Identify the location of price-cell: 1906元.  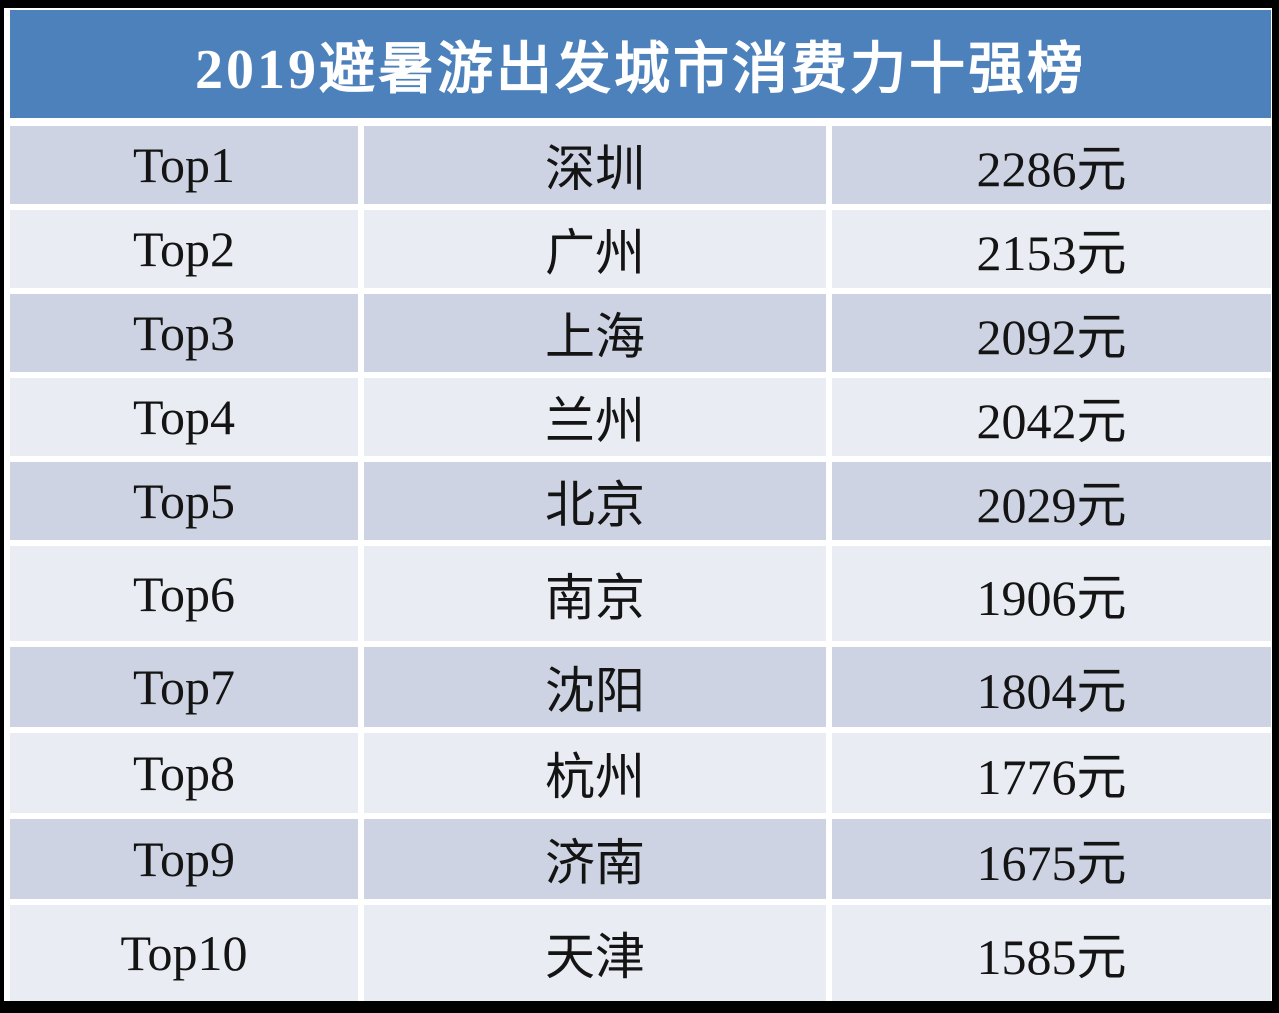
(1051, 593).